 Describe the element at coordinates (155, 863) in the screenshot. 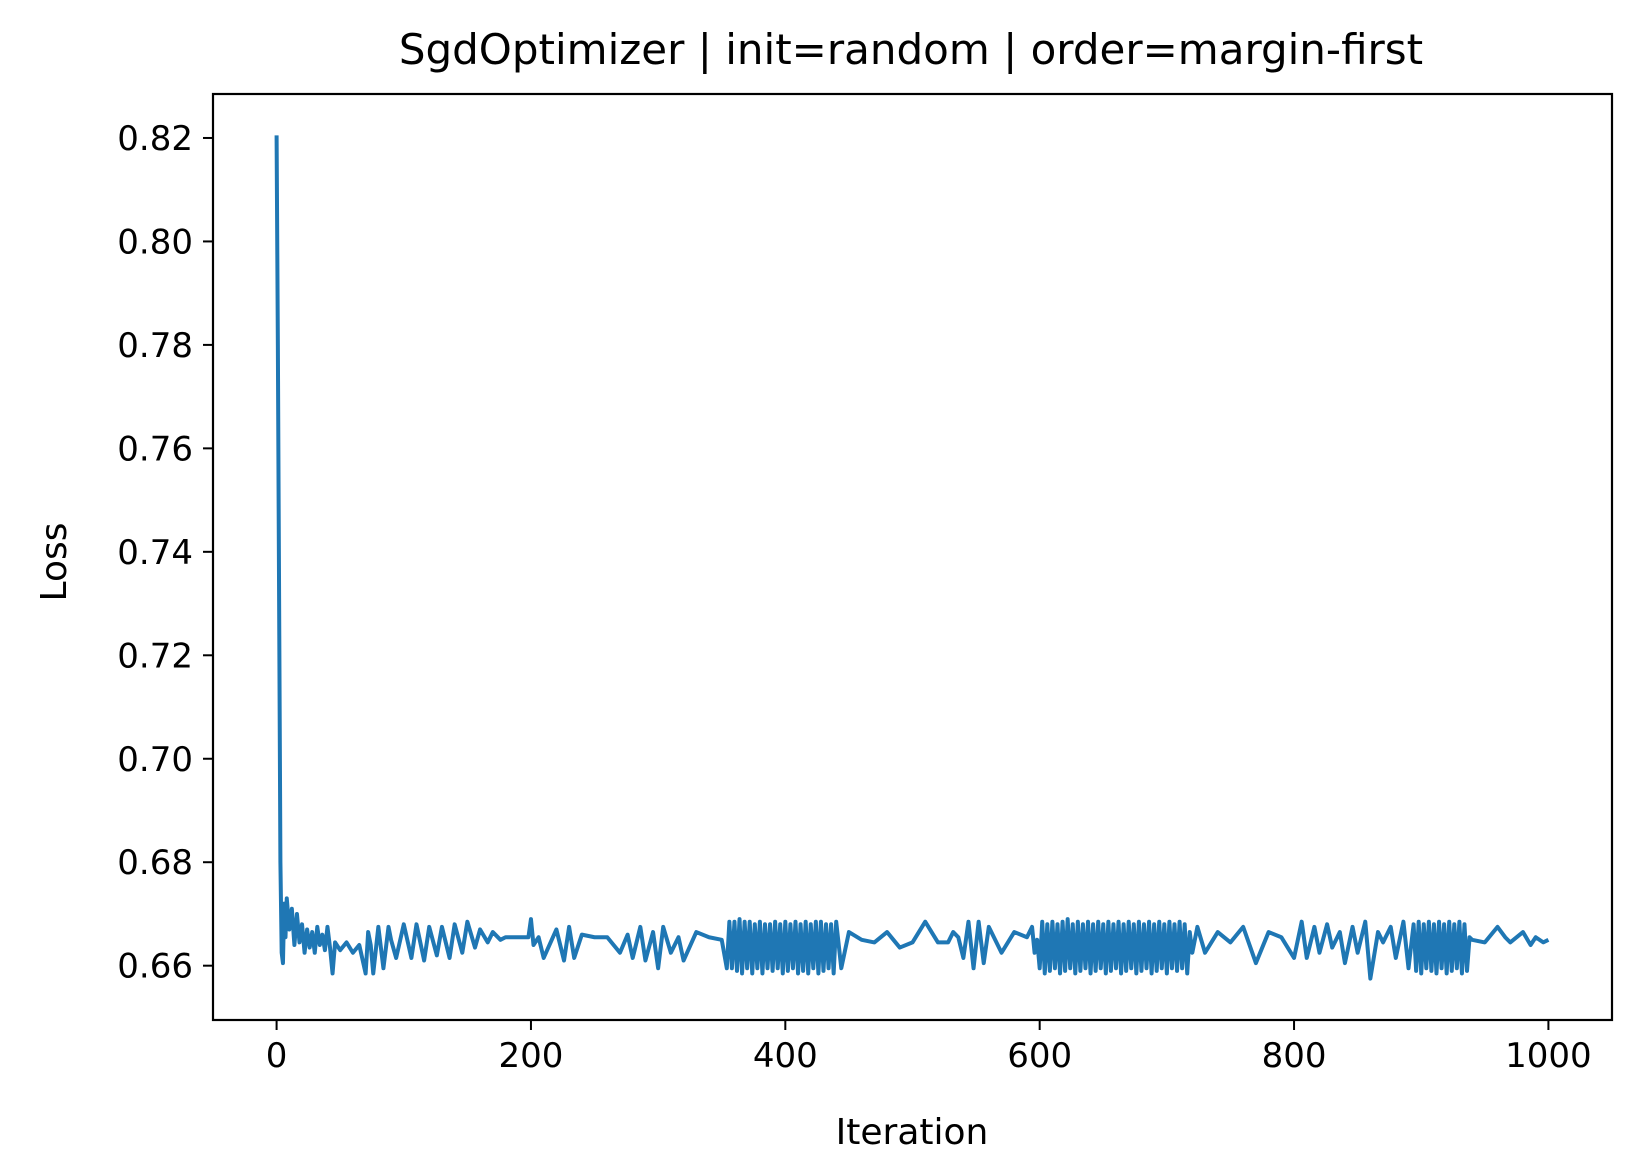

I see `y-tick-label: 0.68` at that location.